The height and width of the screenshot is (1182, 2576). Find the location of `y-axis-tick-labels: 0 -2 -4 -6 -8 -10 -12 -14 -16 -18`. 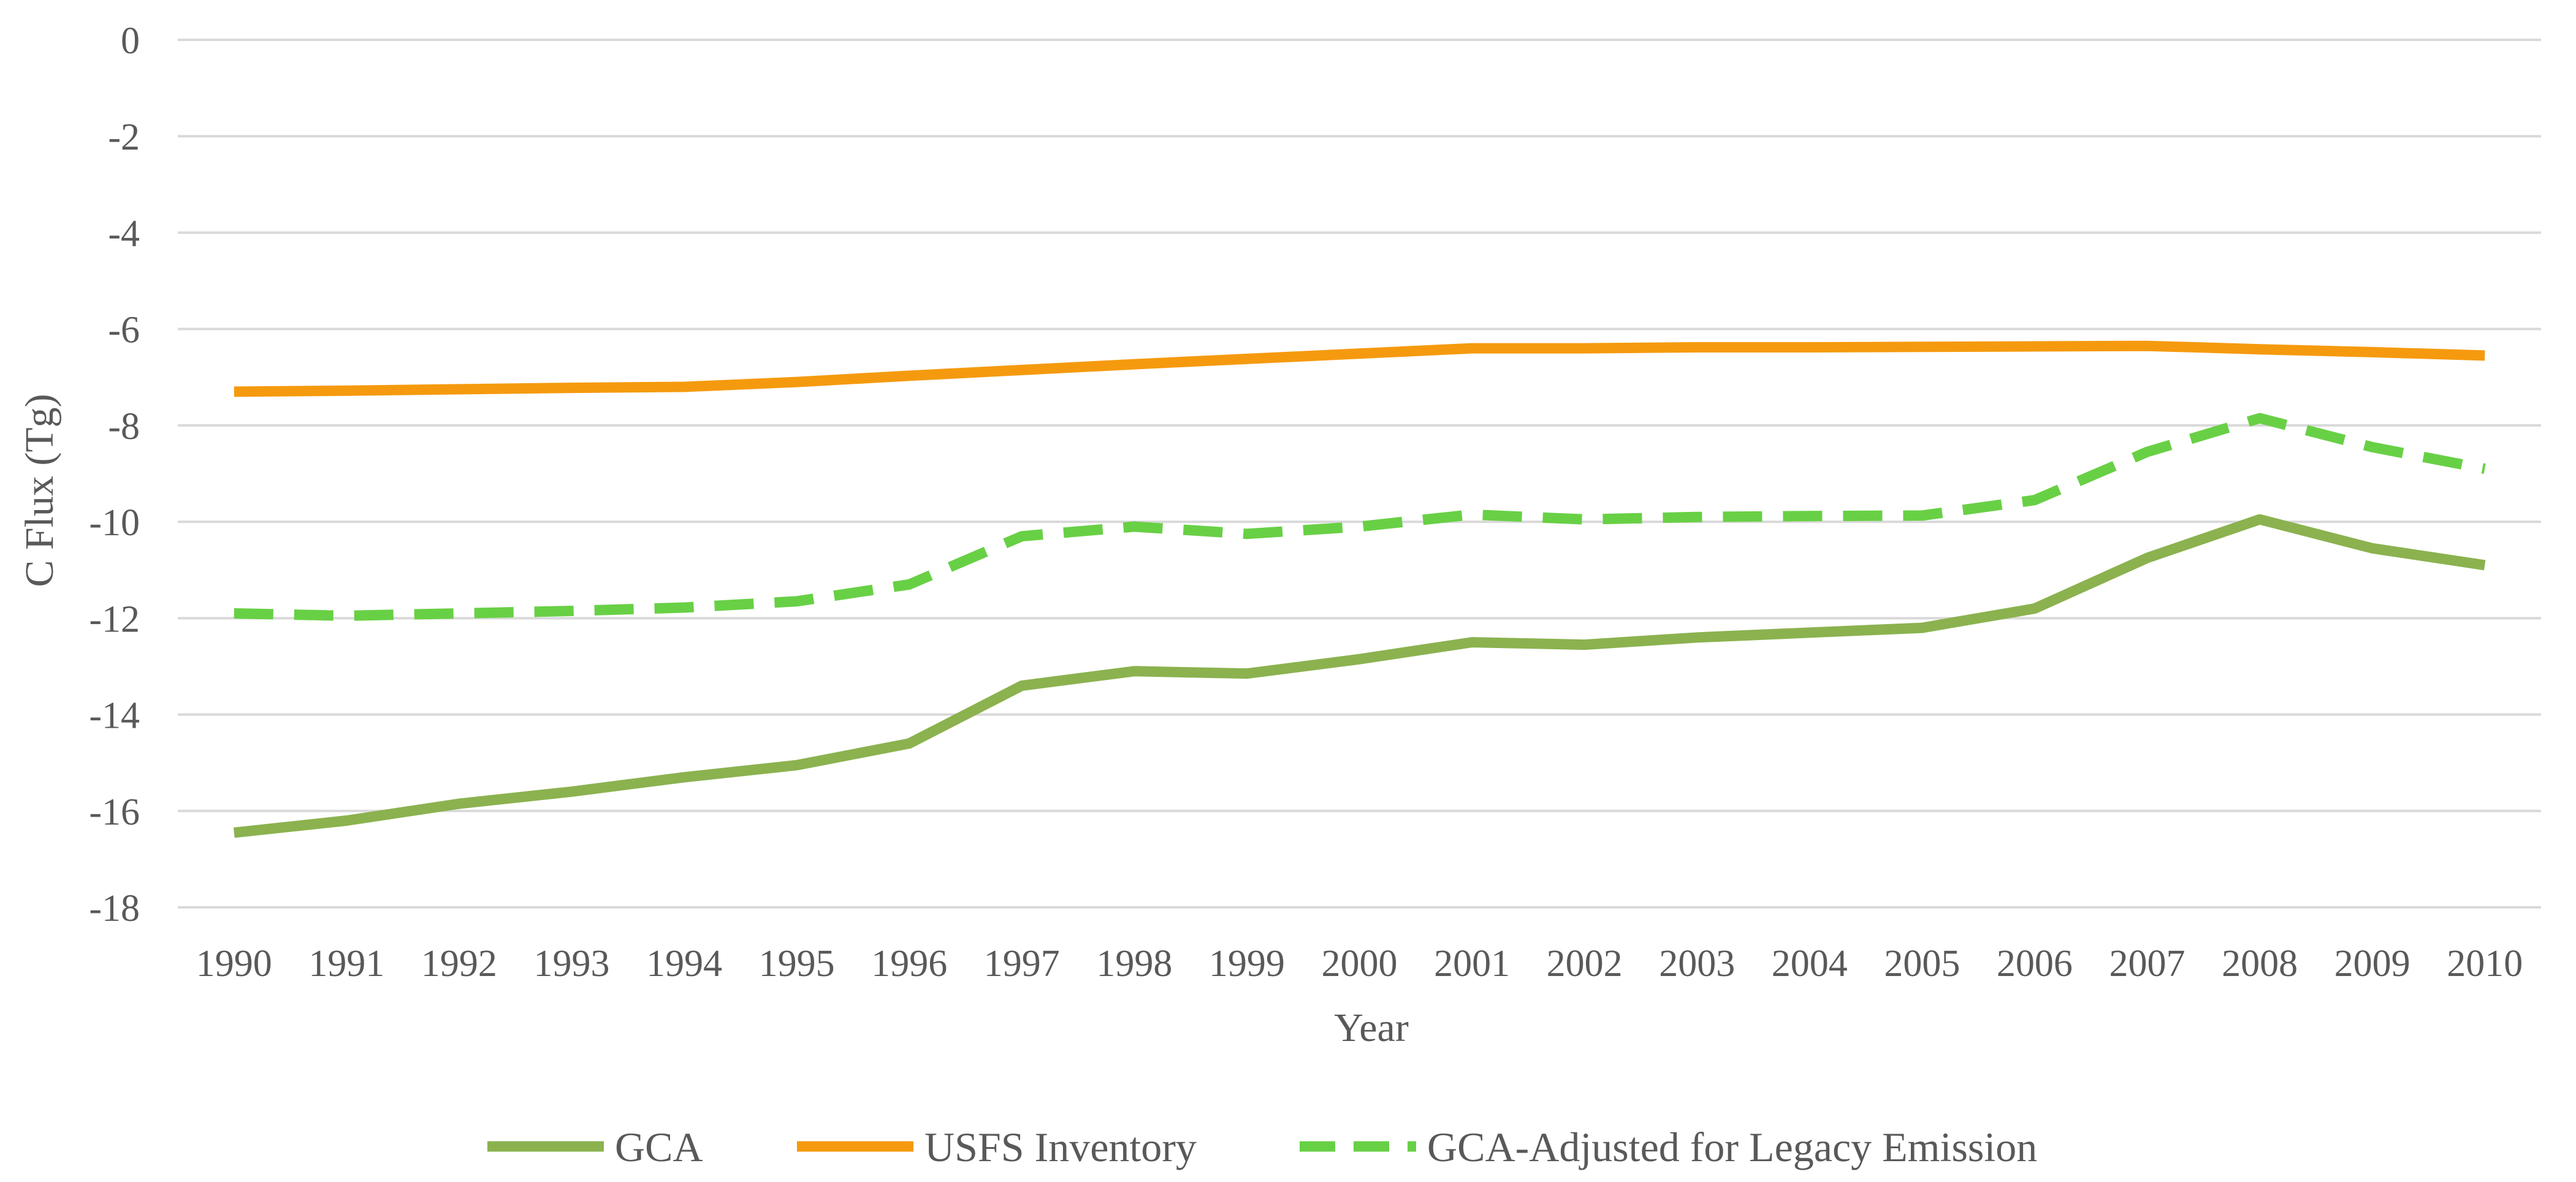

y-axis-tick-labels: 0 -2 -4 -6 -8 -10 -12 -14 -16 -18 is located at coordinates (114, 475).